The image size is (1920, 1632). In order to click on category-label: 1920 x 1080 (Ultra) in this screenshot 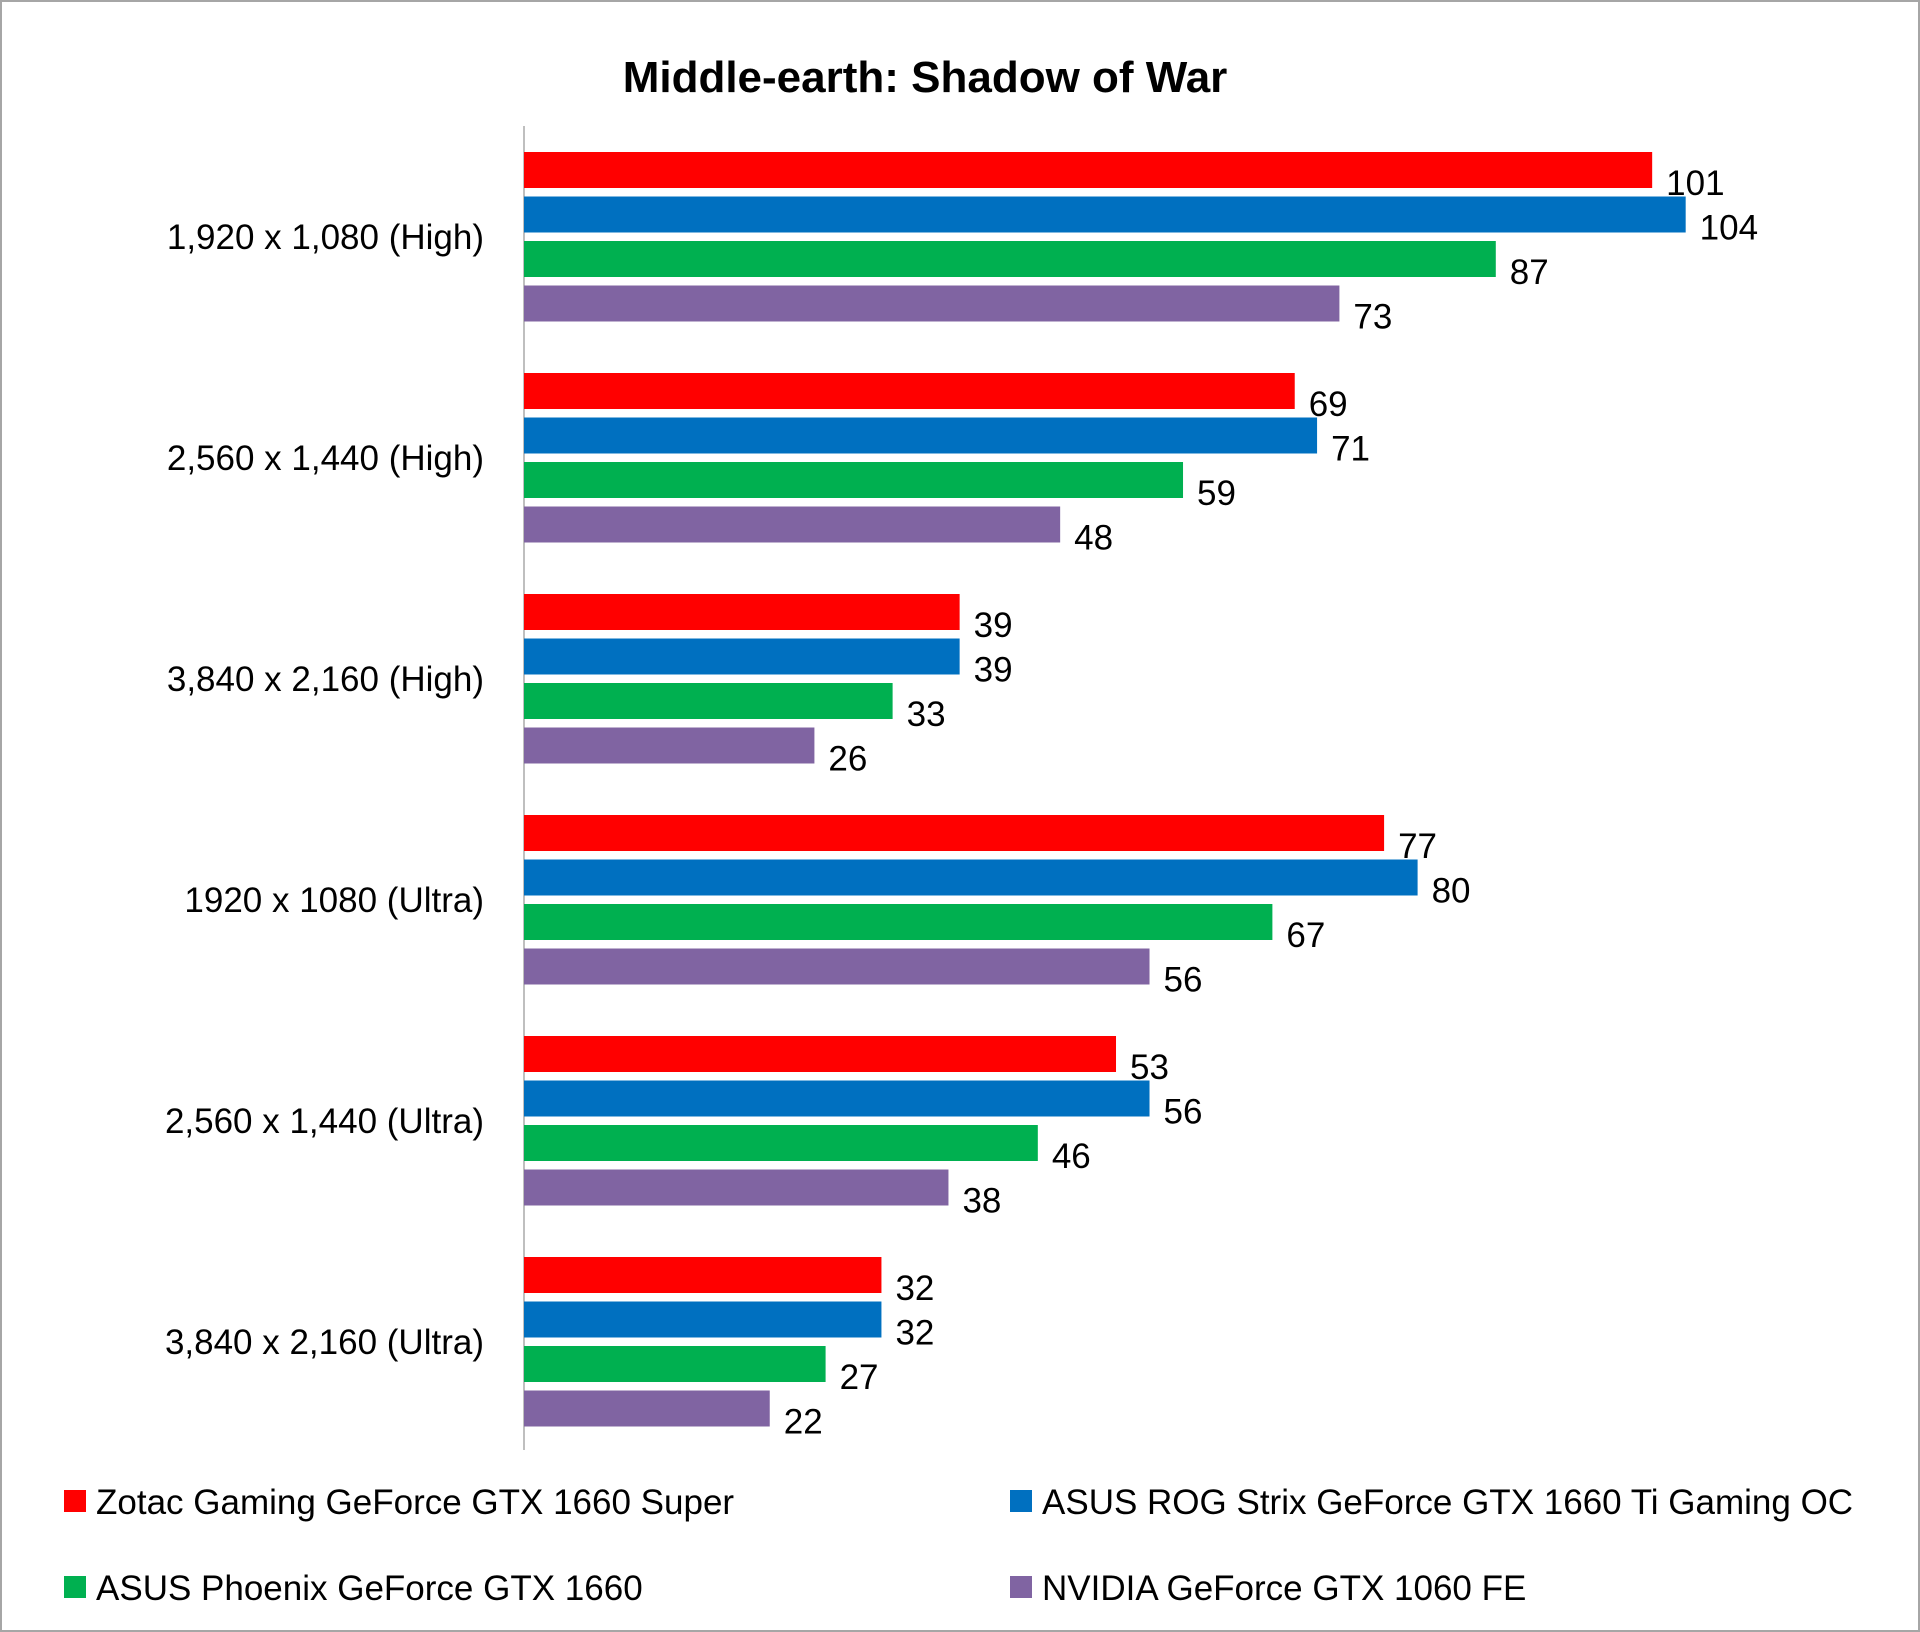, I will do `click(334, 900)`.